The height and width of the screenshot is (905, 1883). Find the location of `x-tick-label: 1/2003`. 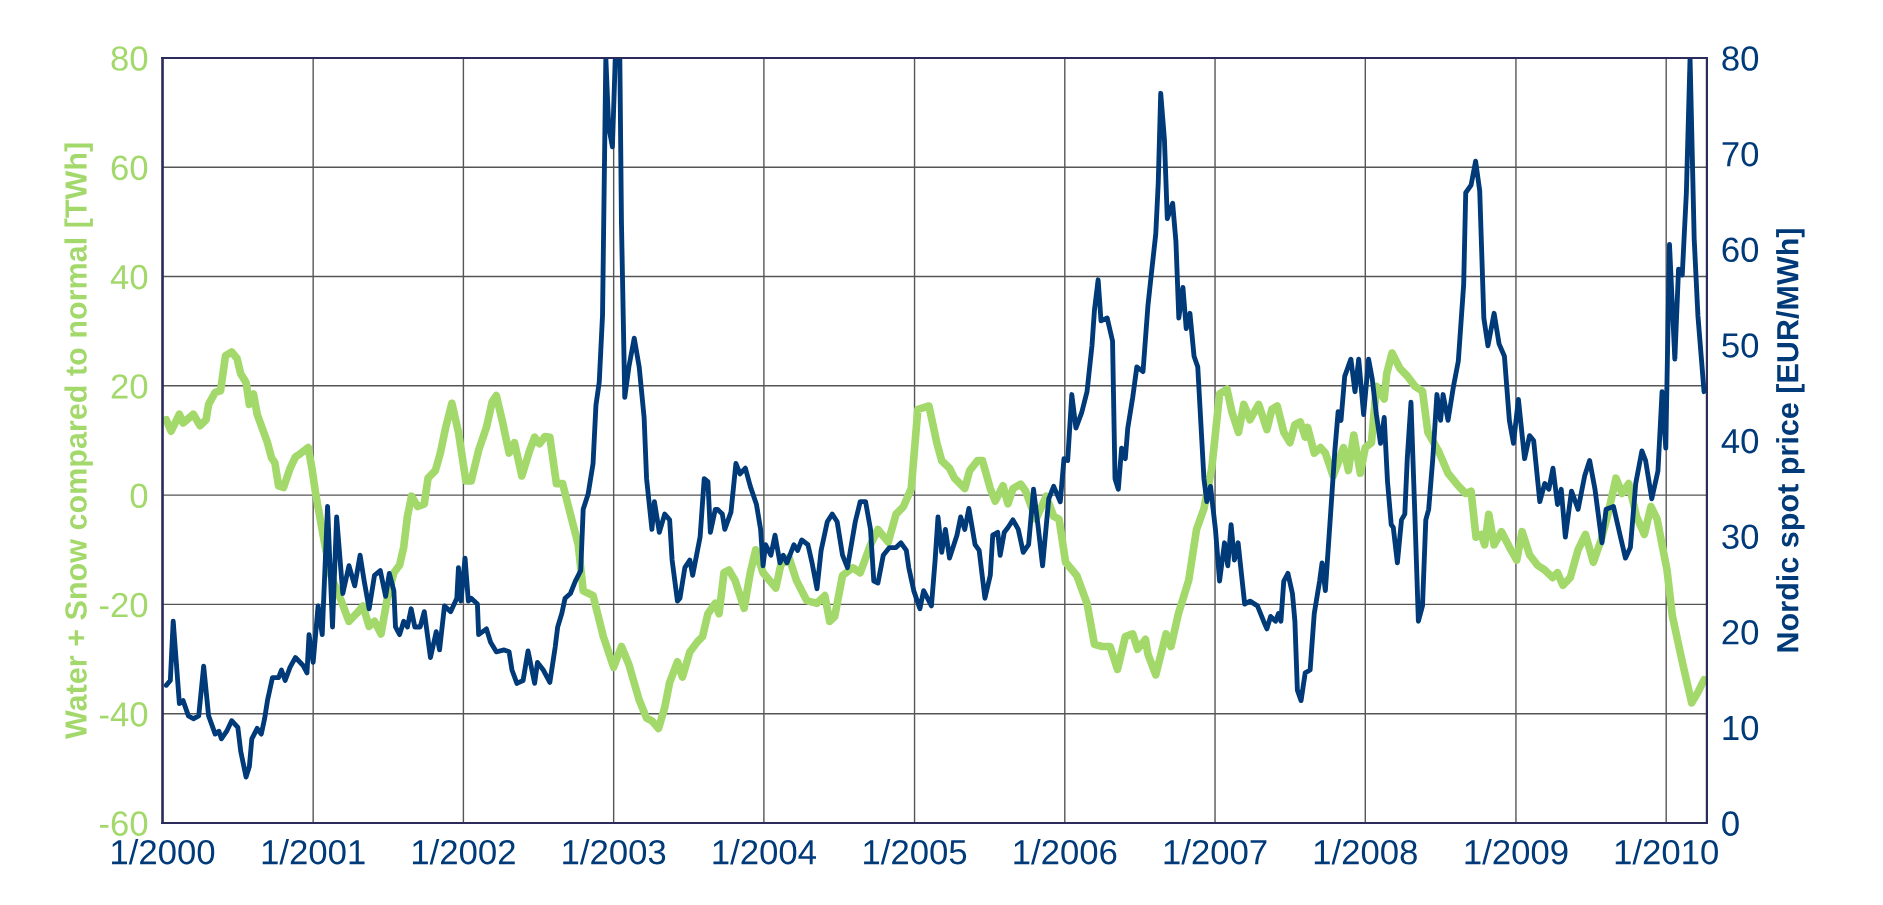

x-tick-label: 1/2003 is located at coordinates (614, 851).